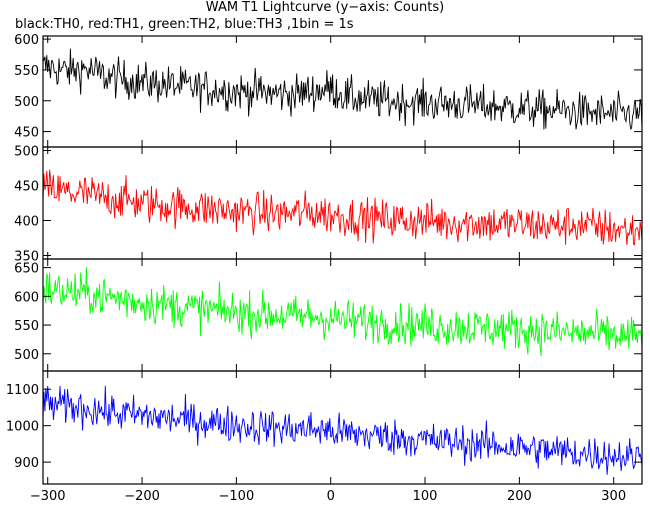  Describe the element at coordinates (613, 496) in the screenshot. I see `x-tick-label: 300` at that location.